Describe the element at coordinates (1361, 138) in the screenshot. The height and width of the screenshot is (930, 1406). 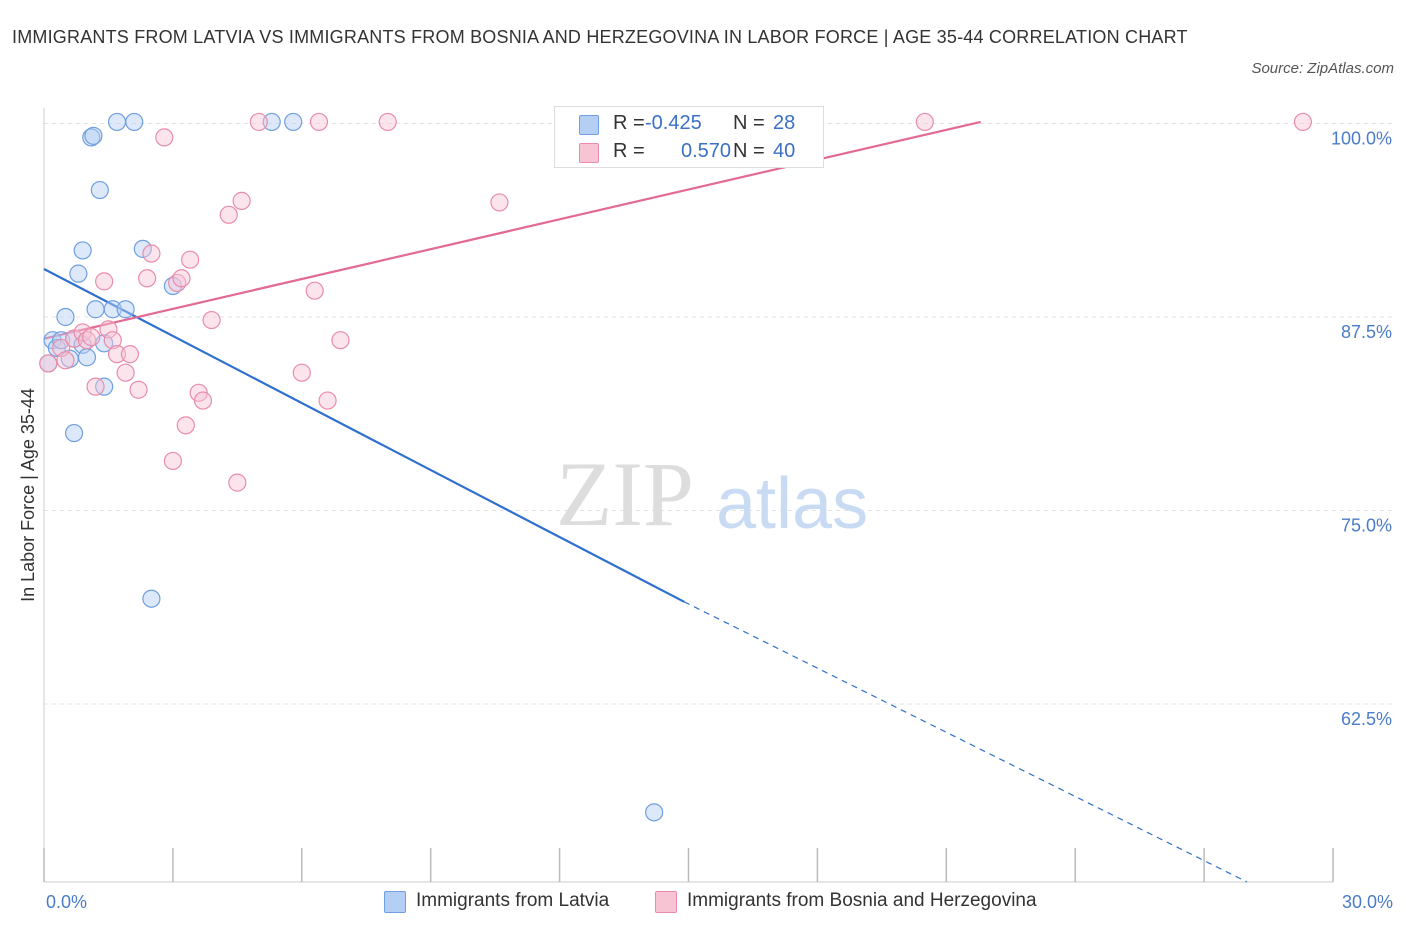
I see `y-tick-label: 100.0%` at that location.